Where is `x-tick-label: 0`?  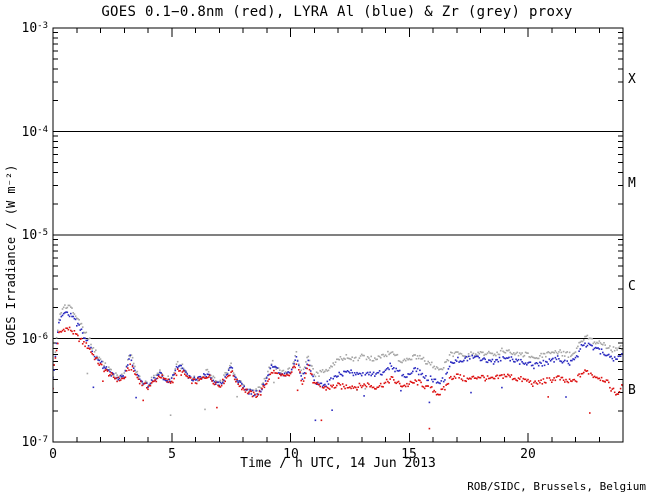
x-tick-label: 0 is located at coordinates (53, 454).